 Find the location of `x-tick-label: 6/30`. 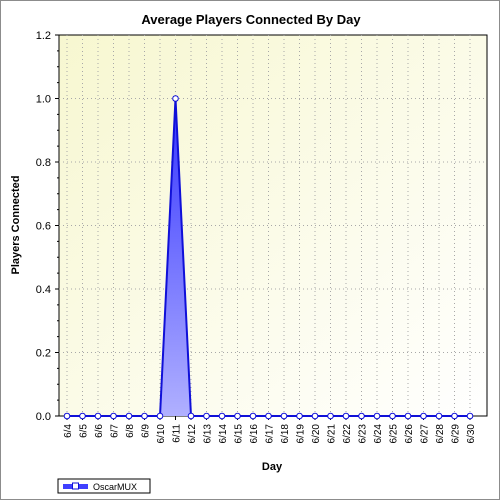

x-tick-label: 6/30 is located at coordinates (471, 434).